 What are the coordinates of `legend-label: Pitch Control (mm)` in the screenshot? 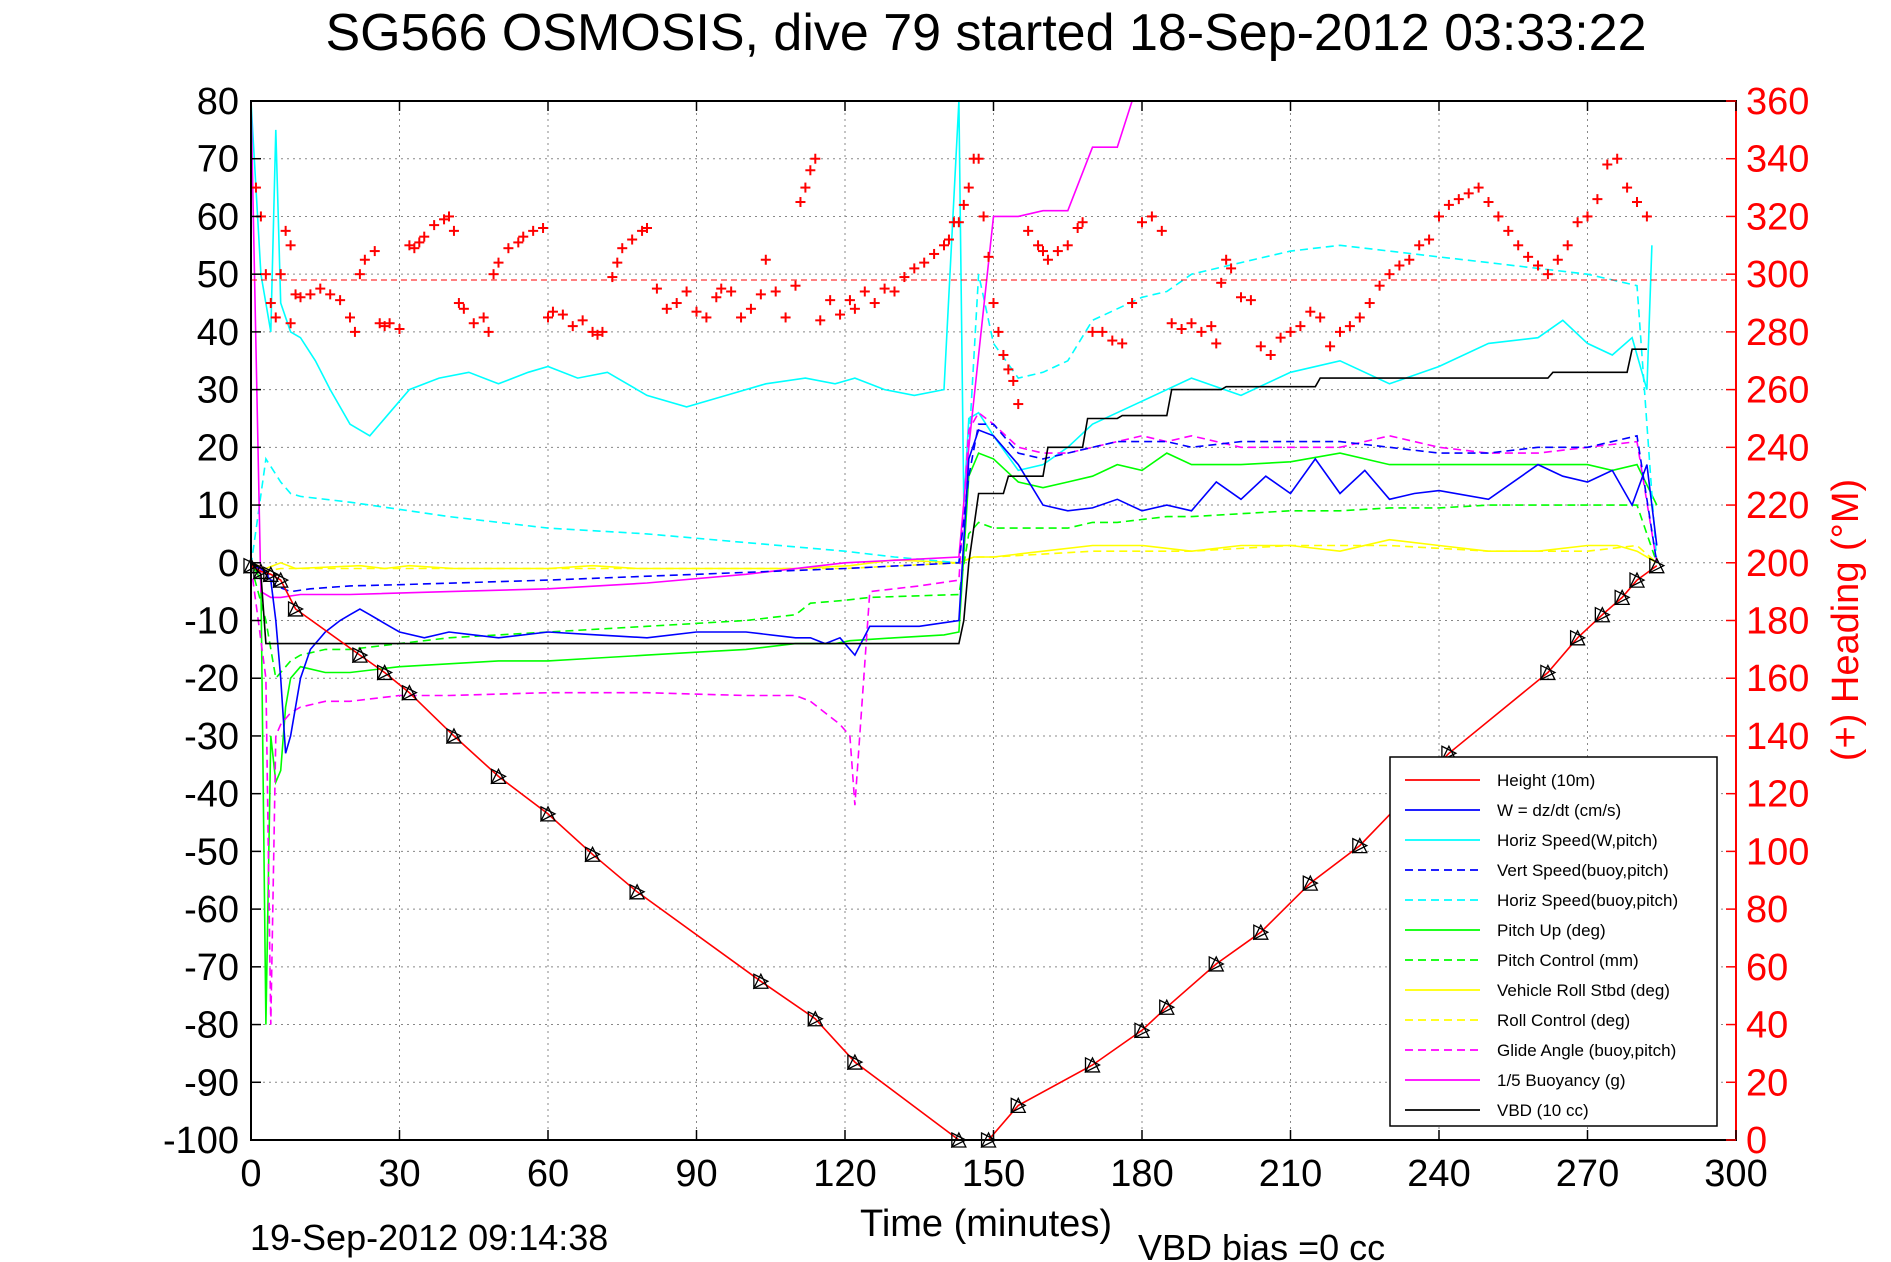 It's located at (1568, 960).